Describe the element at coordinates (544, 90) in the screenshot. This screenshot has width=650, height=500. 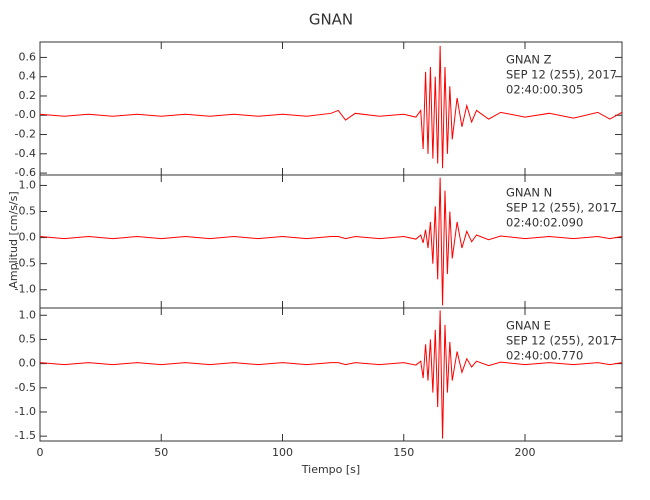
I see `annotation: 02:40:00.305` at that location.